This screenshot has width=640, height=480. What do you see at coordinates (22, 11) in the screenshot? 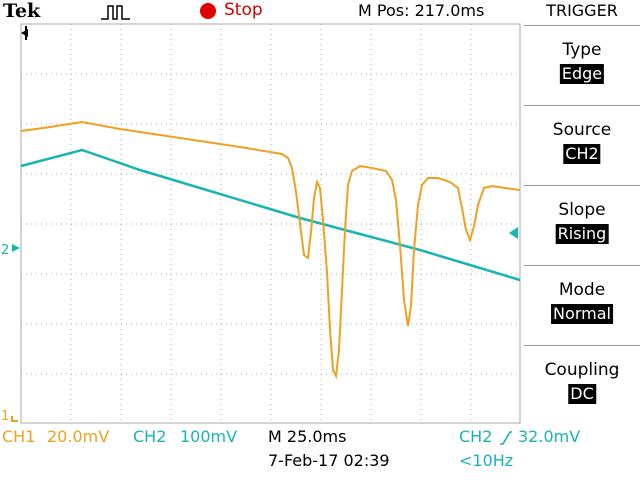
I see `brand-logo: Tek` at bounding box center [22, 11].